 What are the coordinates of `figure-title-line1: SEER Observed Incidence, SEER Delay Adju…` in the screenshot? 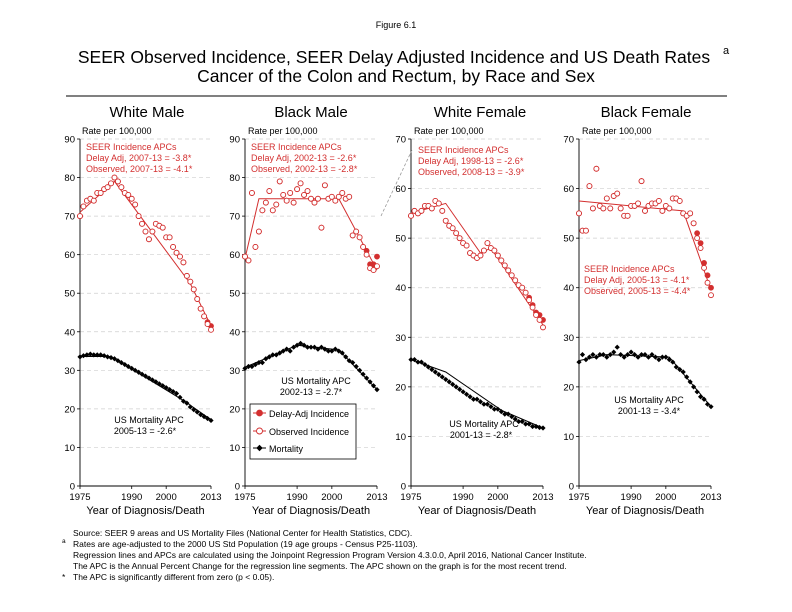 It's located at (394, 57).